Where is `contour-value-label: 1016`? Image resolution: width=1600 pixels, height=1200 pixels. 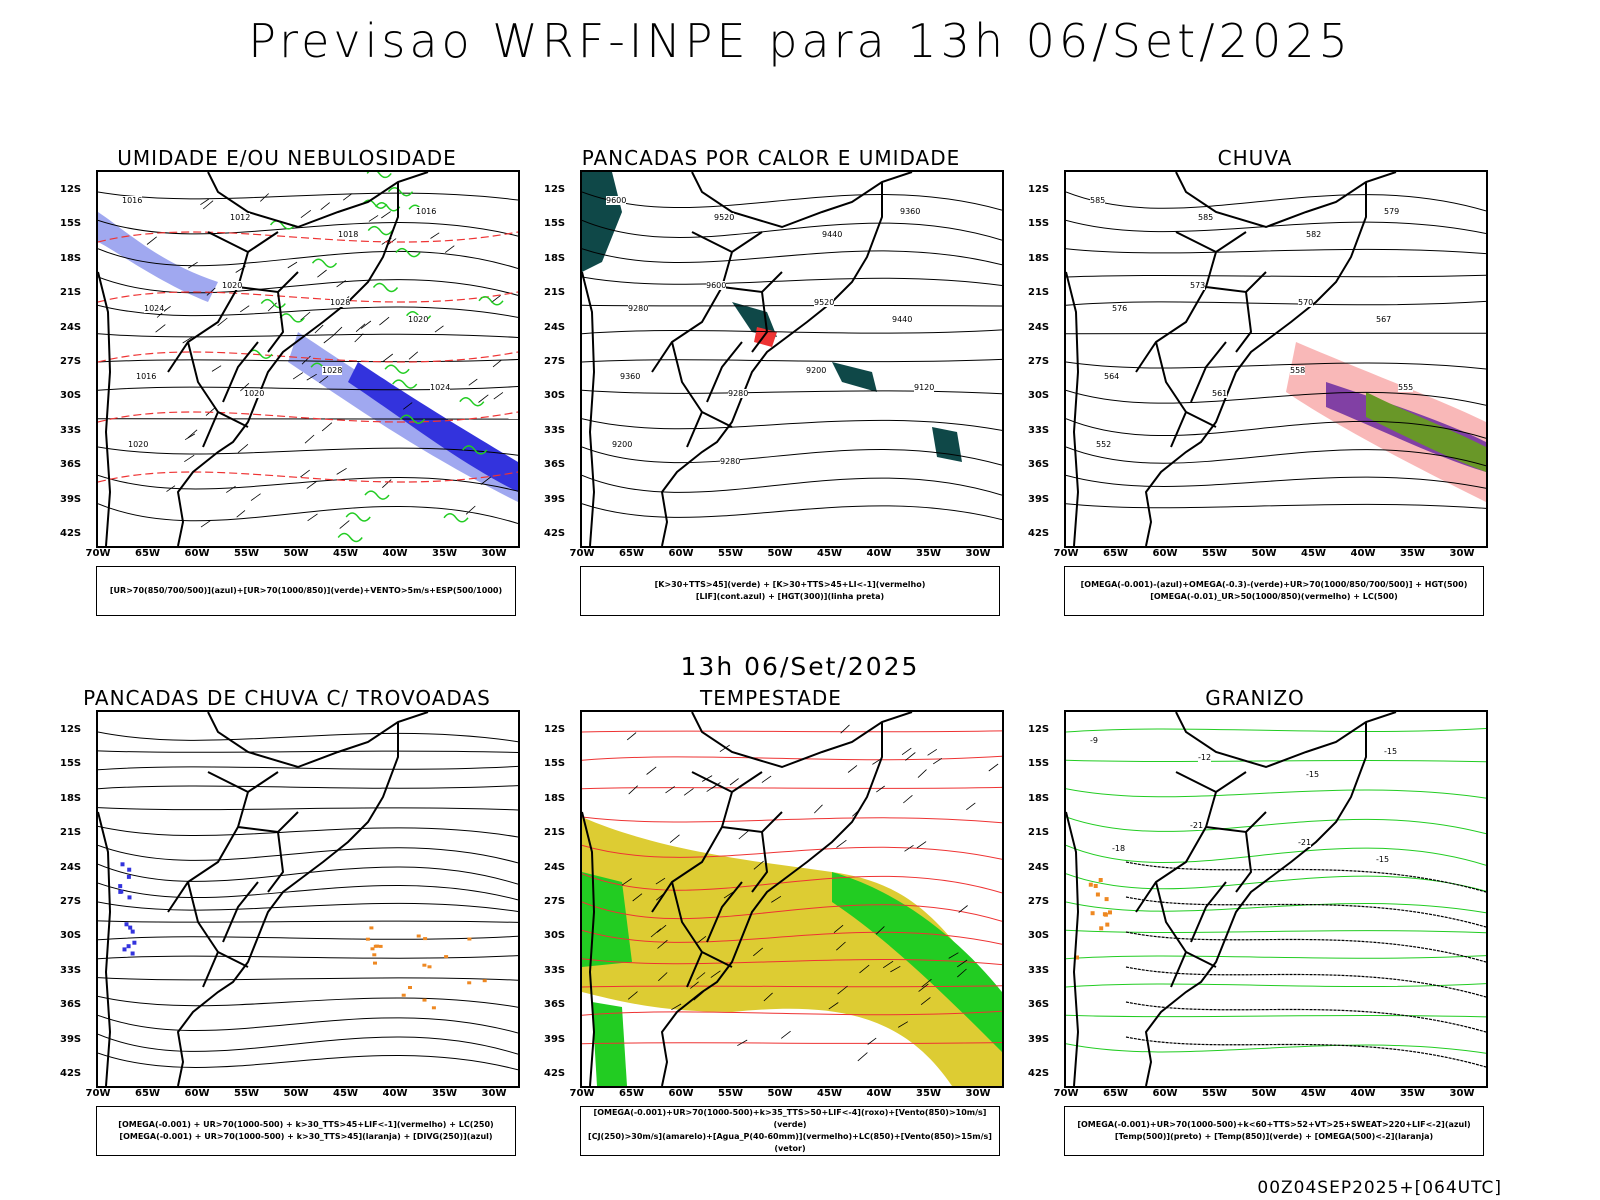 contour-value-label: 1016 is located at coordinates (146, 376).